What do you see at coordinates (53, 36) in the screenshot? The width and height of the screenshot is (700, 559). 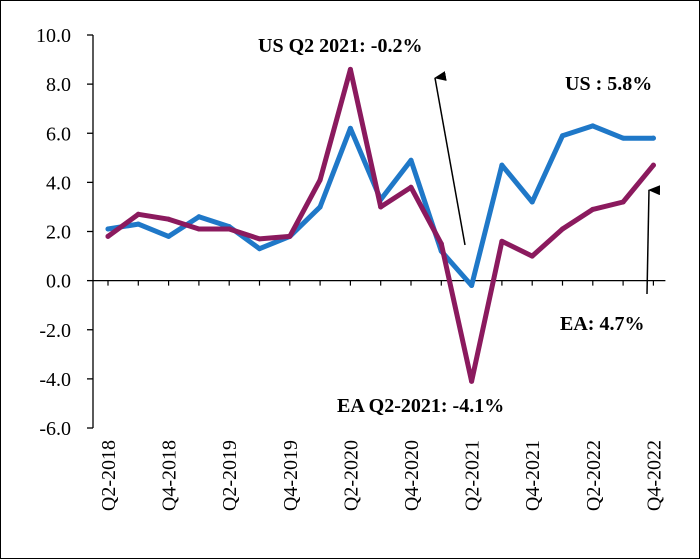 I see `y-tick-label: 10.0` at bounding box center [53, 36].